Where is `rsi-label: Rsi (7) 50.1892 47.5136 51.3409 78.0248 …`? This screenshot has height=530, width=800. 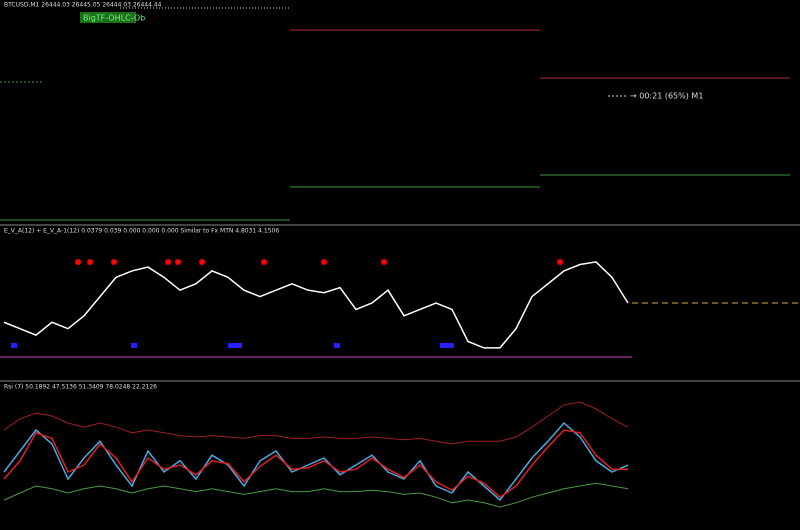
rsi-label: Rsi (7) 50.1892 47.5136 51.3409 78.0248 … is located at coordinates (80, 387).